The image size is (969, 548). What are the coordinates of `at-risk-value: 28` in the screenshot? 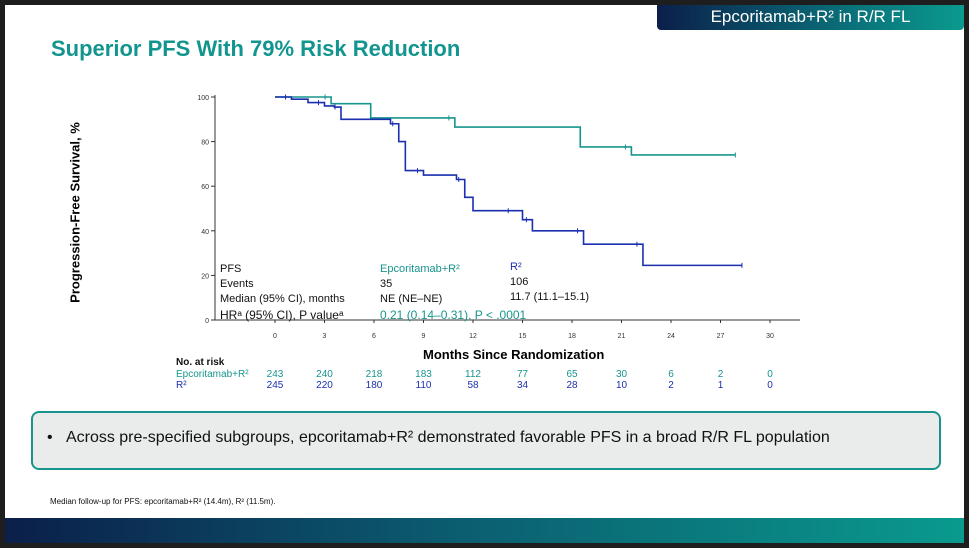 It's located at (572, 385).